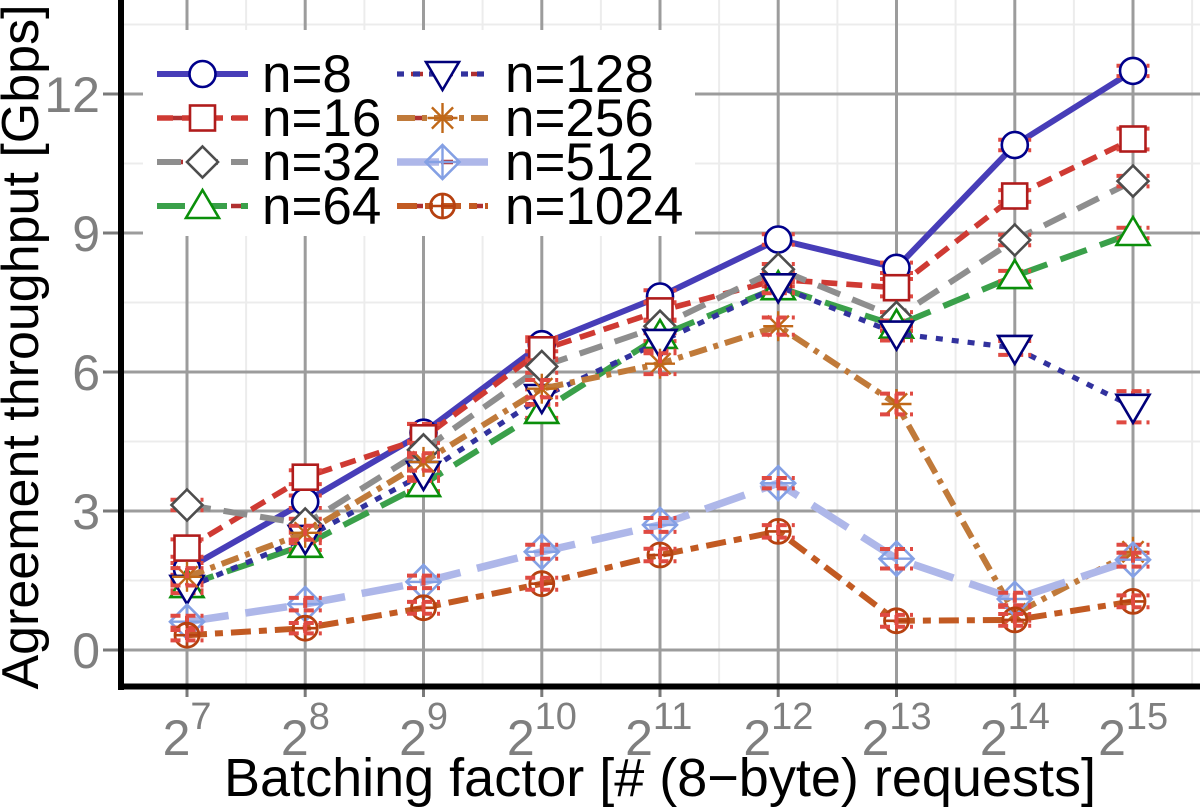 The image size is (1200, 812). What do you see at coordinates (321, 206) in the screenshot?
I see `svg-text: n=64` at bounding box center [321, 206].